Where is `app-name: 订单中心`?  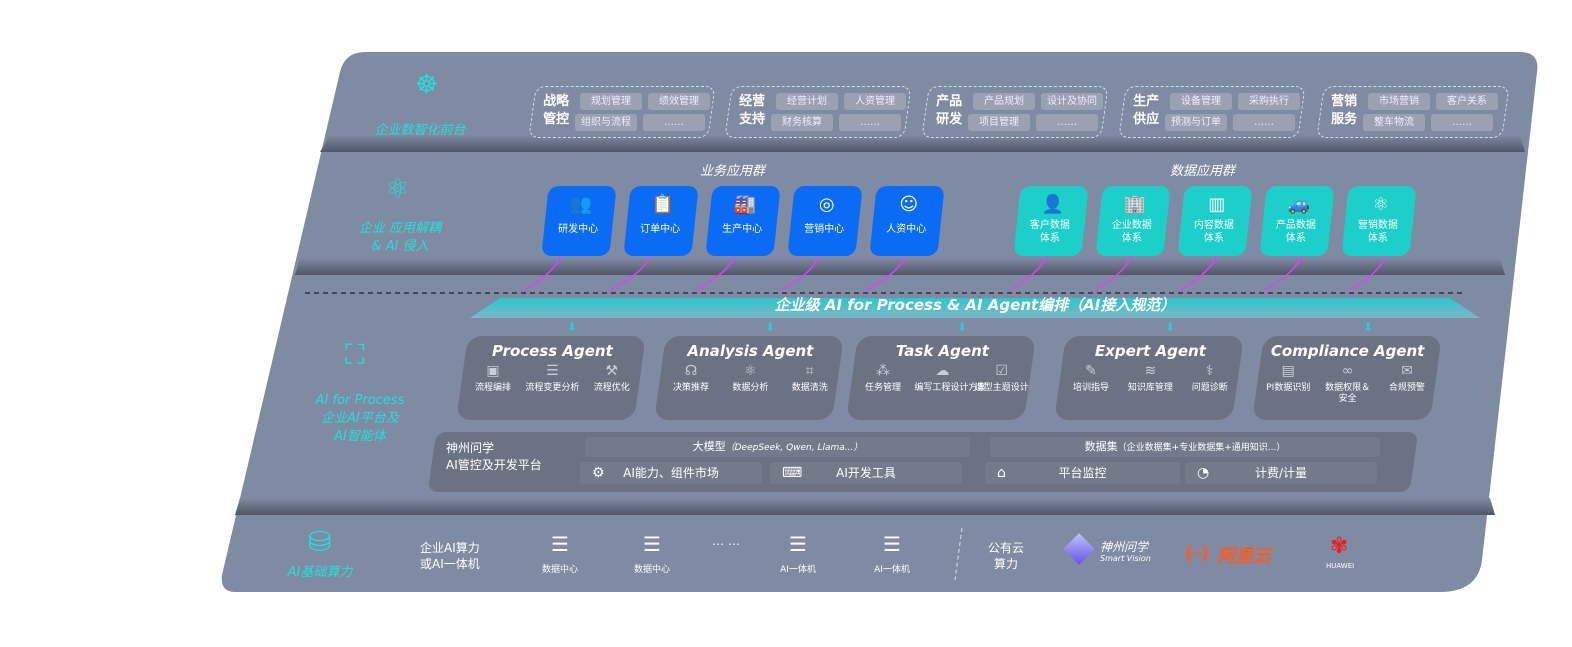 app-name: 订单中心 is located at coordinates (660, 229).